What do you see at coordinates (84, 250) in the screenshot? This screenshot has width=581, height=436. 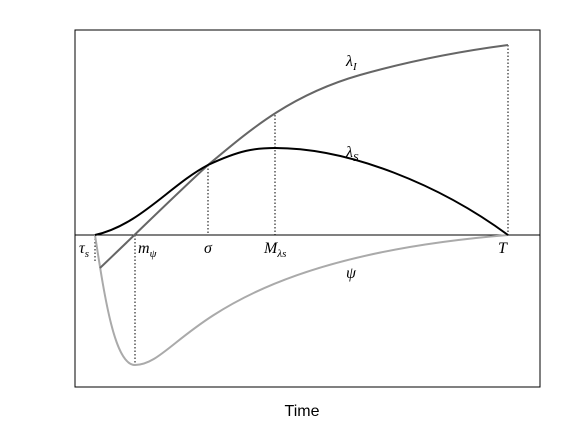 I see `marker-label: τs` at bounding box center [84, 250].